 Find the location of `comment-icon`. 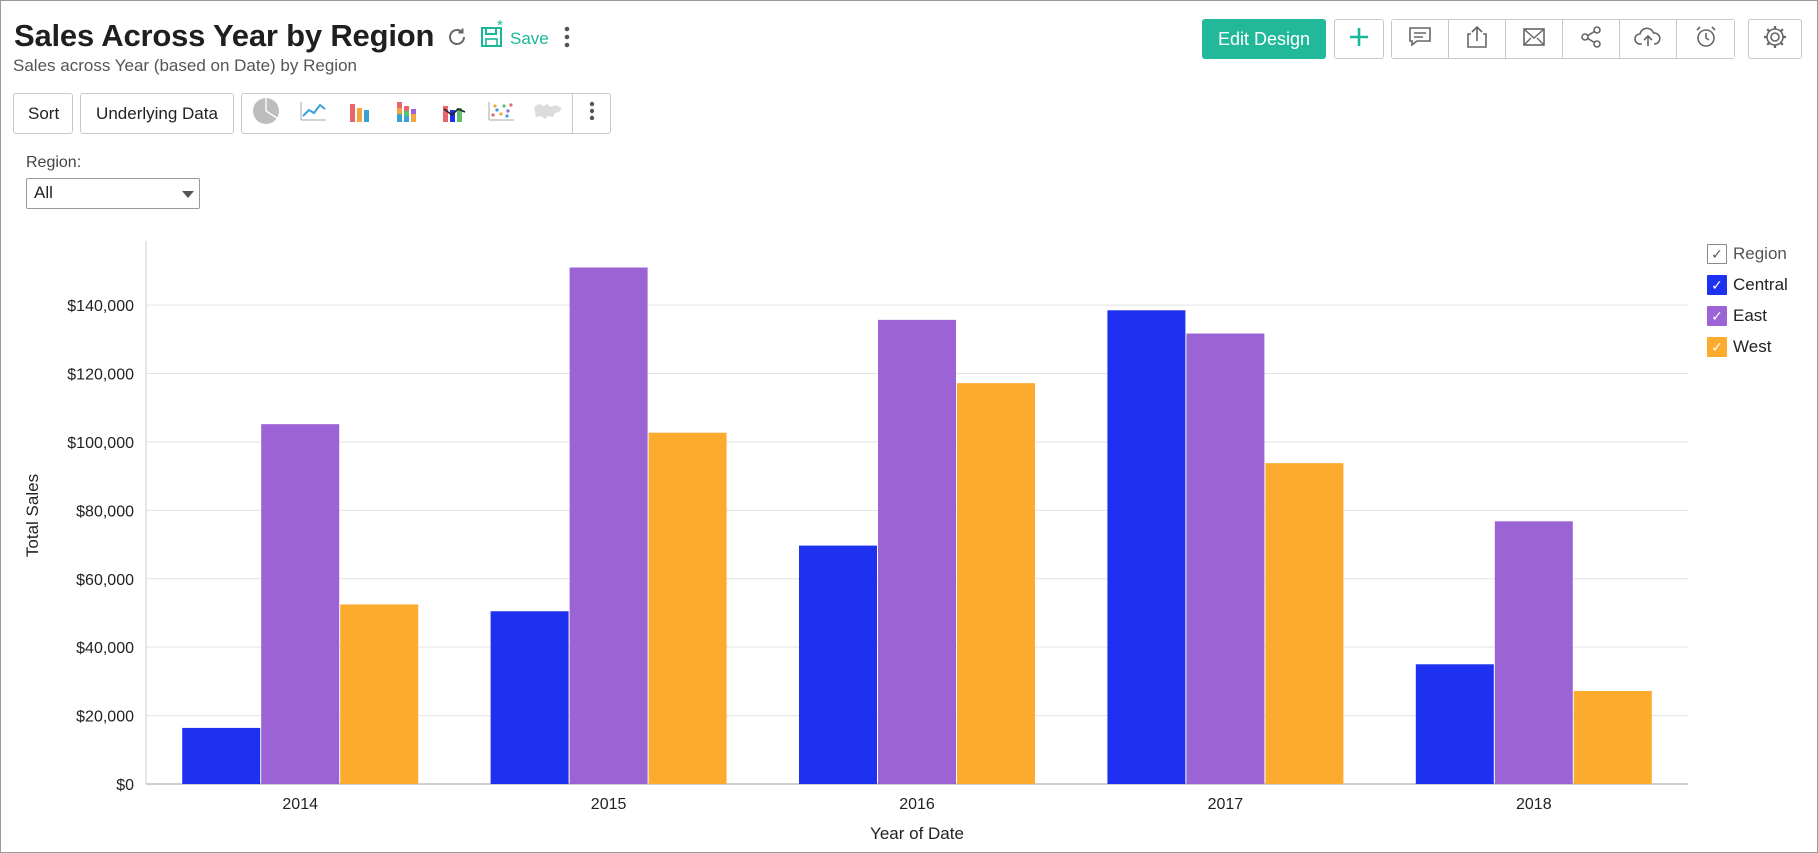

comment-icon is located at coordinates (1420, 39).